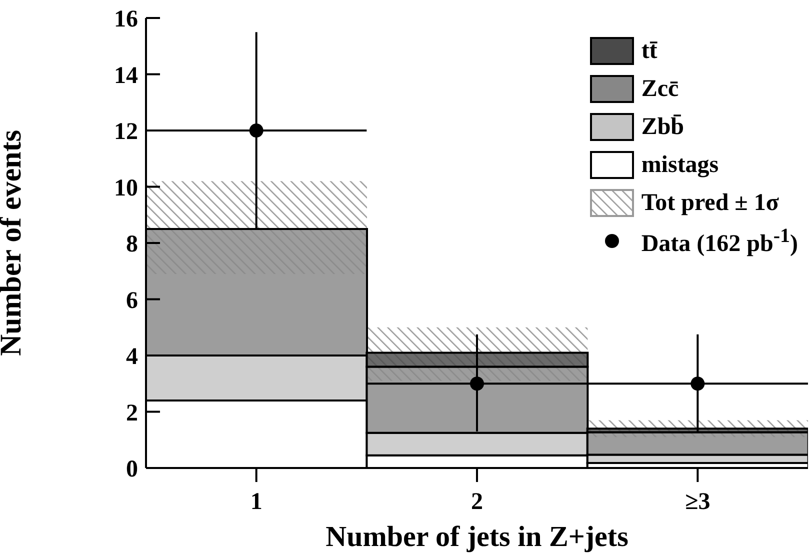  Describe the element at coordinates (126, 132) in the screenshot. I see `y-tick-label: 12` at that location.